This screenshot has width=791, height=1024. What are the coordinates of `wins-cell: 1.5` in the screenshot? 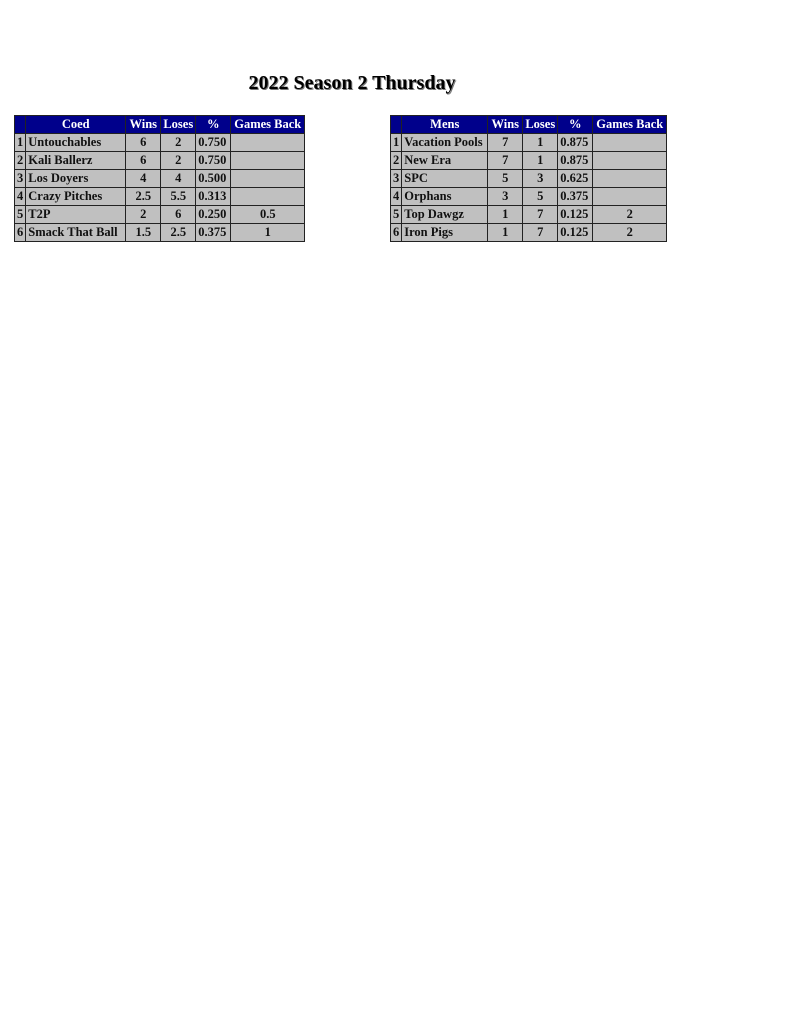 It's located at (143, 232).